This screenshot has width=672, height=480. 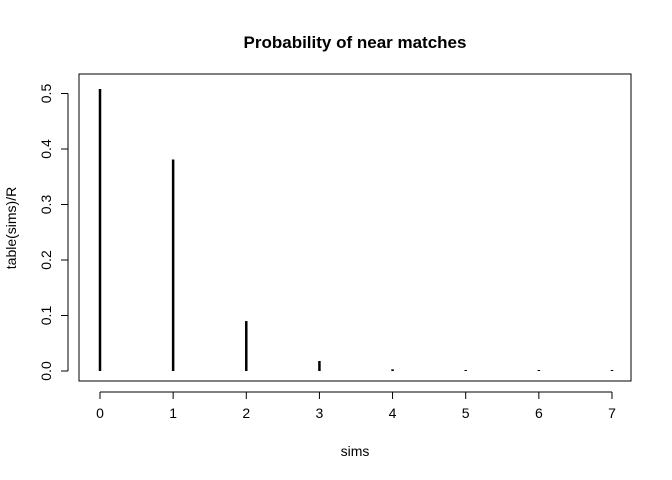 What do you see at coordinates (46, 371) in the screenshot?
I see `y-tick-label: 0.0` at bounding box center [46, 371].